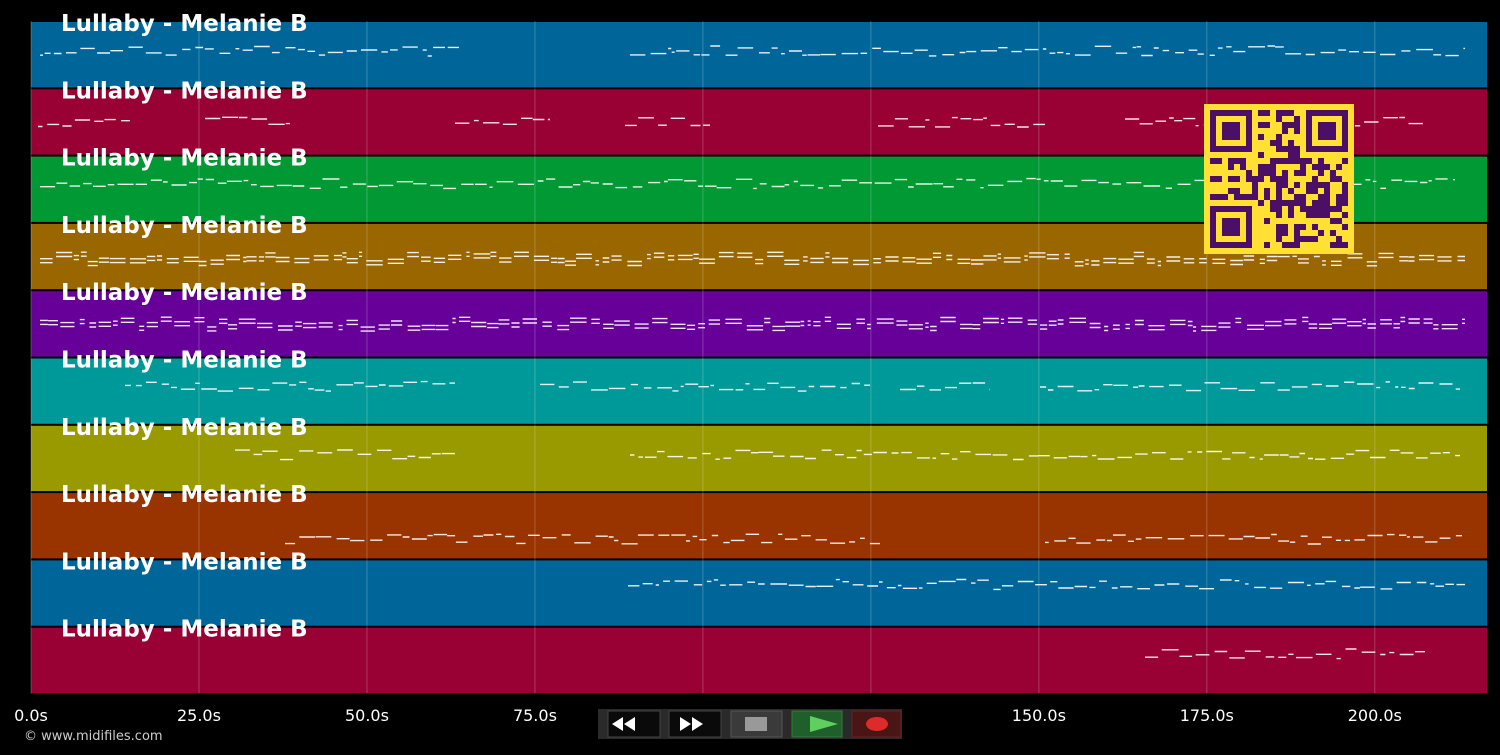 The height and width of the screenshot is (755, 1500). Describe the element at coordinates (817, 724) in the screenshot. I see `play-button` at that location.